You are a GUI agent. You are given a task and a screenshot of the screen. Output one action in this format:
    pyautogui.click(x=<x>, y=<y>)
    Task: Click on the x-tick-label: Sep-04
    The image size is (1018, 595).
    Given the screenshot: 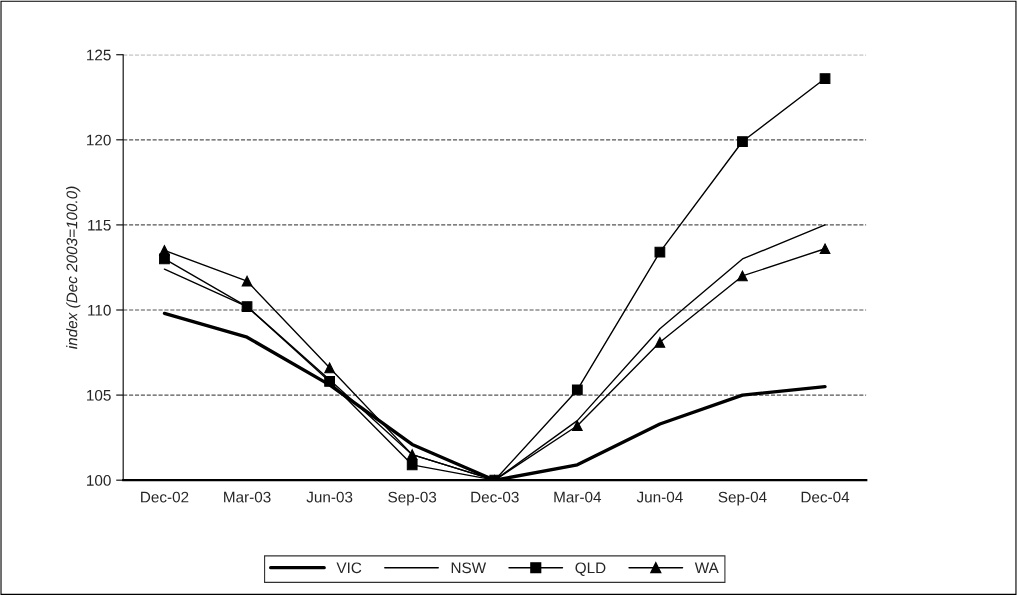 What is the action you would take?
    pyautogui.click(x=742, y=498)
    